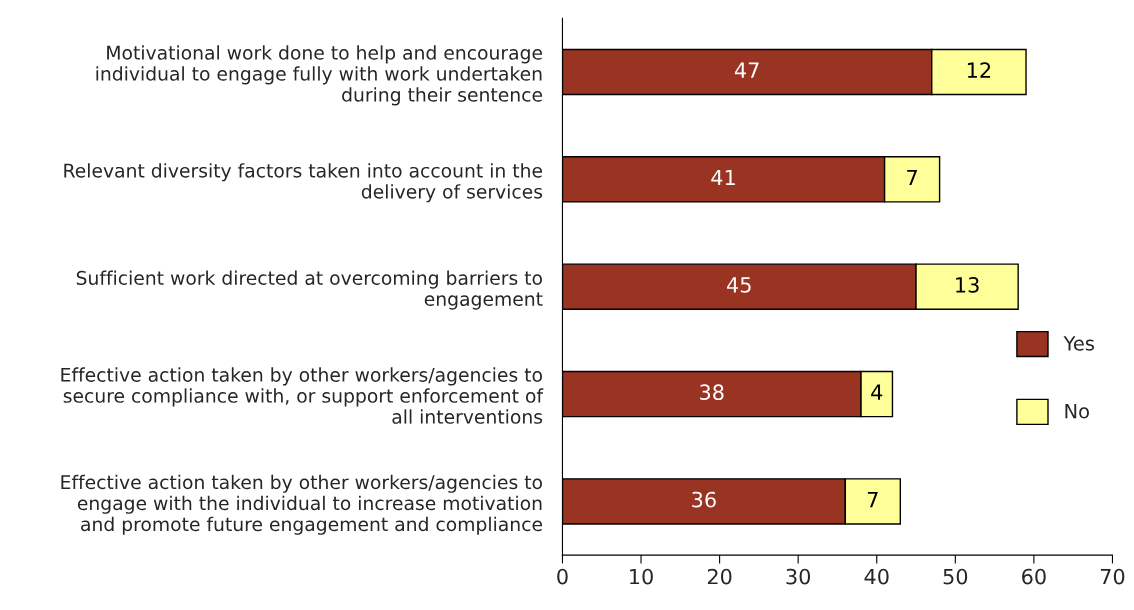  What do you see at coordinates (979, 70) in the screenshot?
I see `data-label: 12` at bounding box center [979, 70].